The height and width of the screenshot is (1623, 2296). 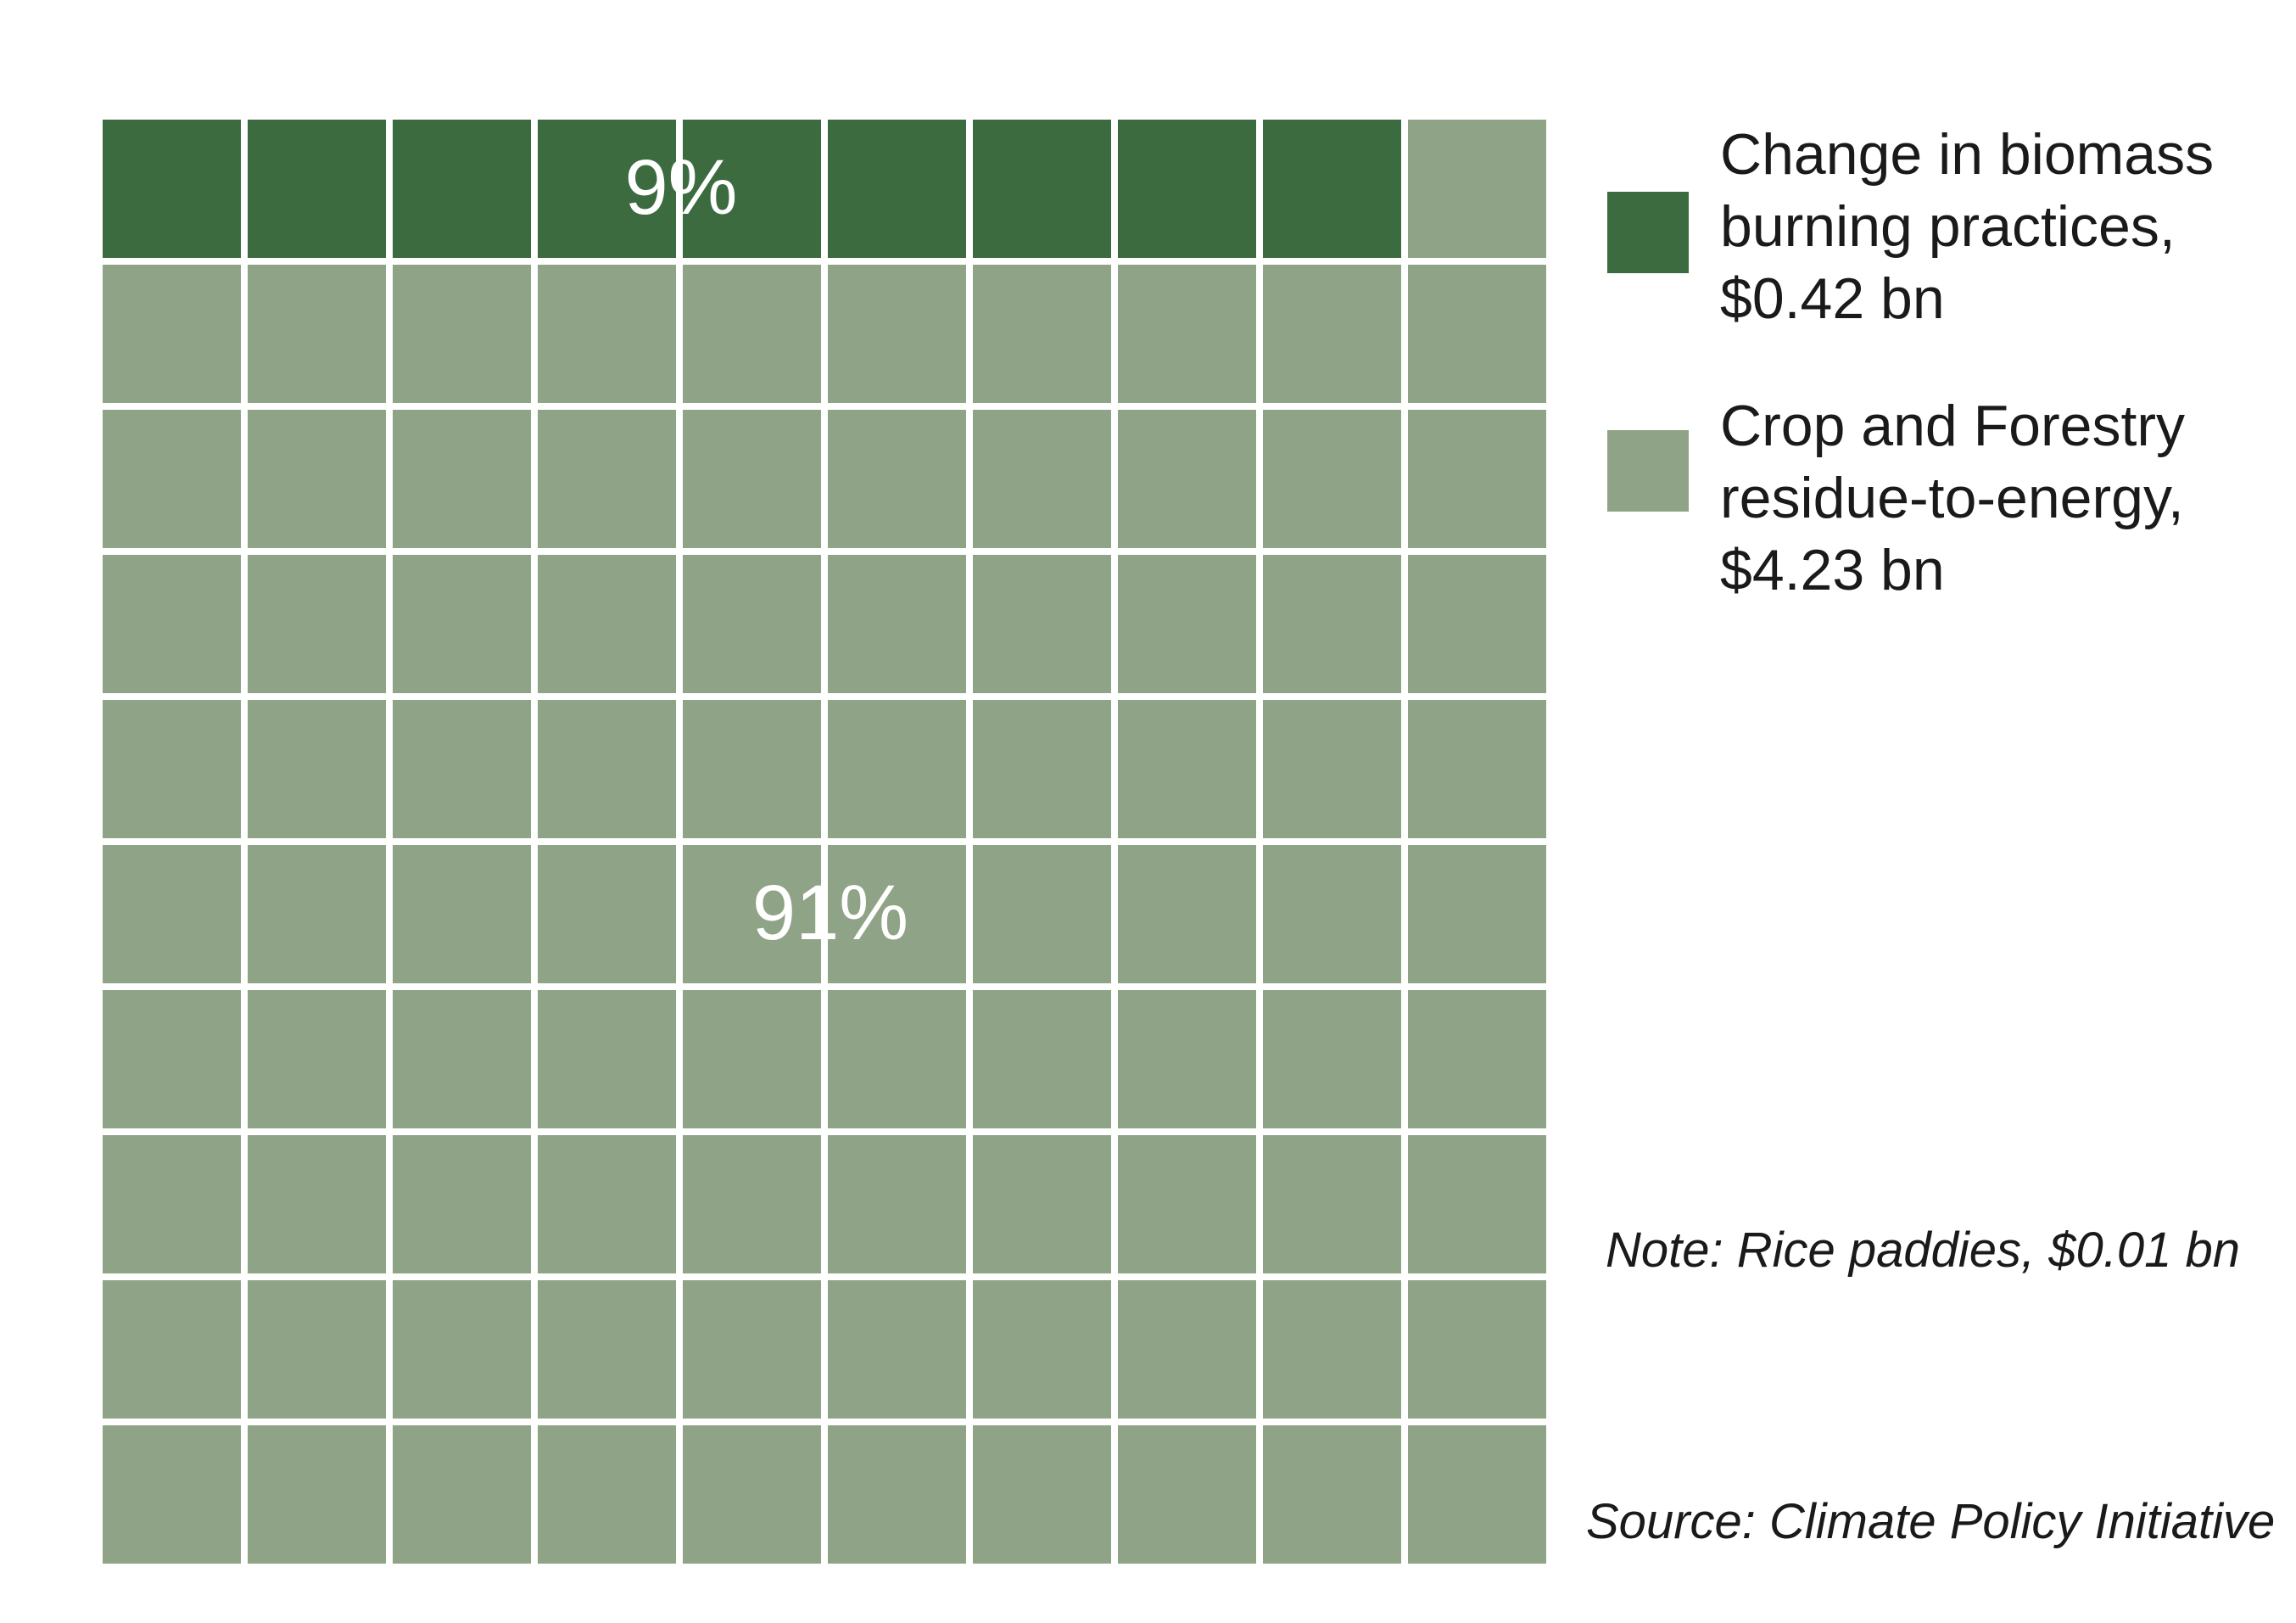 I want to click on legend-line: Crop and Forestry, so click(x=1952, y=426).